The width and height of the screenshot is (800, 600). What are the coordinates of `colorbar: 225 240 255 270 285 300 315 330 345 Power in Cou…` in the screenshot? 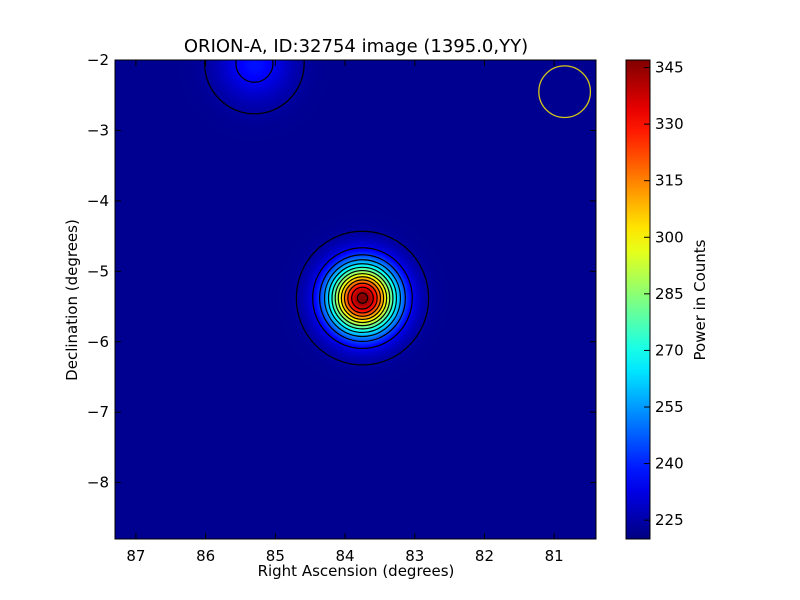 It's located at (667, 299).